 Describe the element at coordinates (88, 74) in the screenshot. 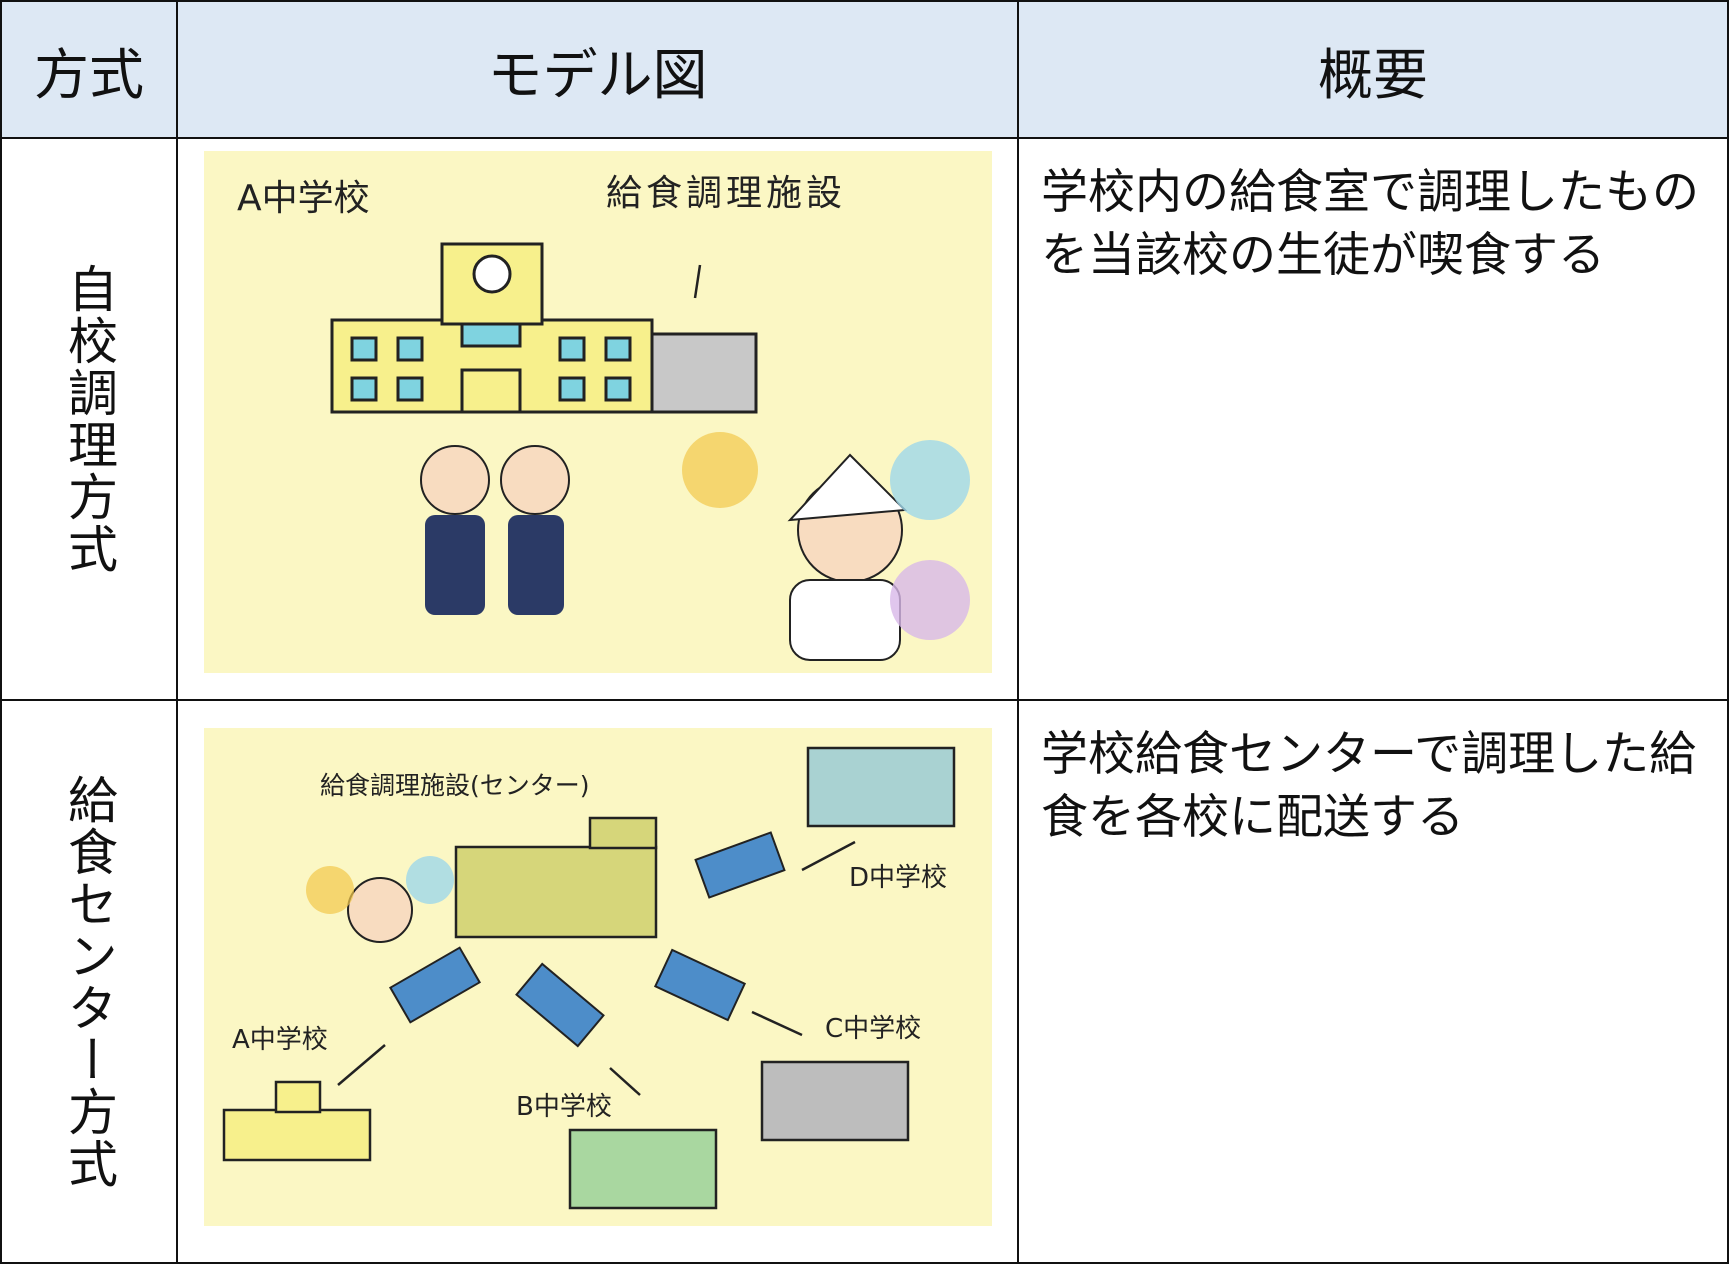

I see `header-text: 方式` at that location.